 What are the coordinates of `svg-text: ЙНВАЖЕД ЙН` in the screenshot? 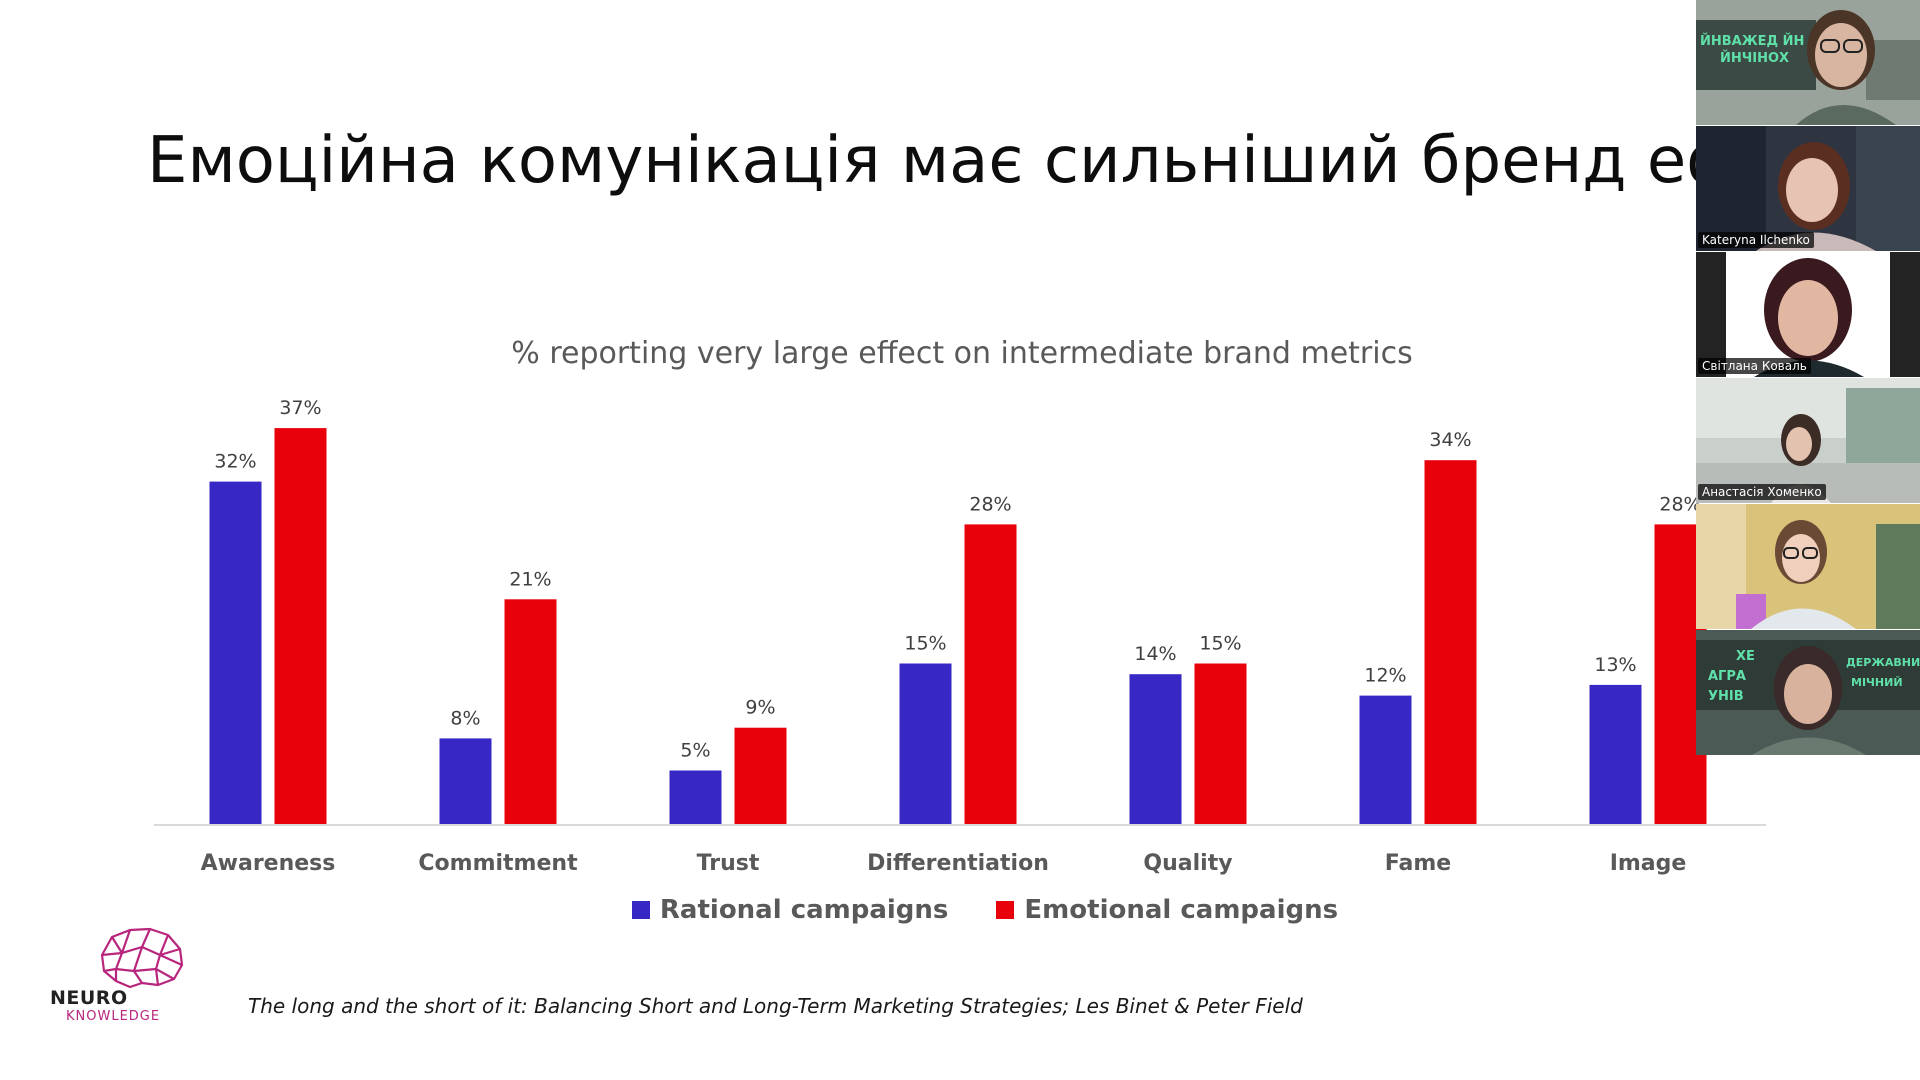 It's located at (1752, 41).